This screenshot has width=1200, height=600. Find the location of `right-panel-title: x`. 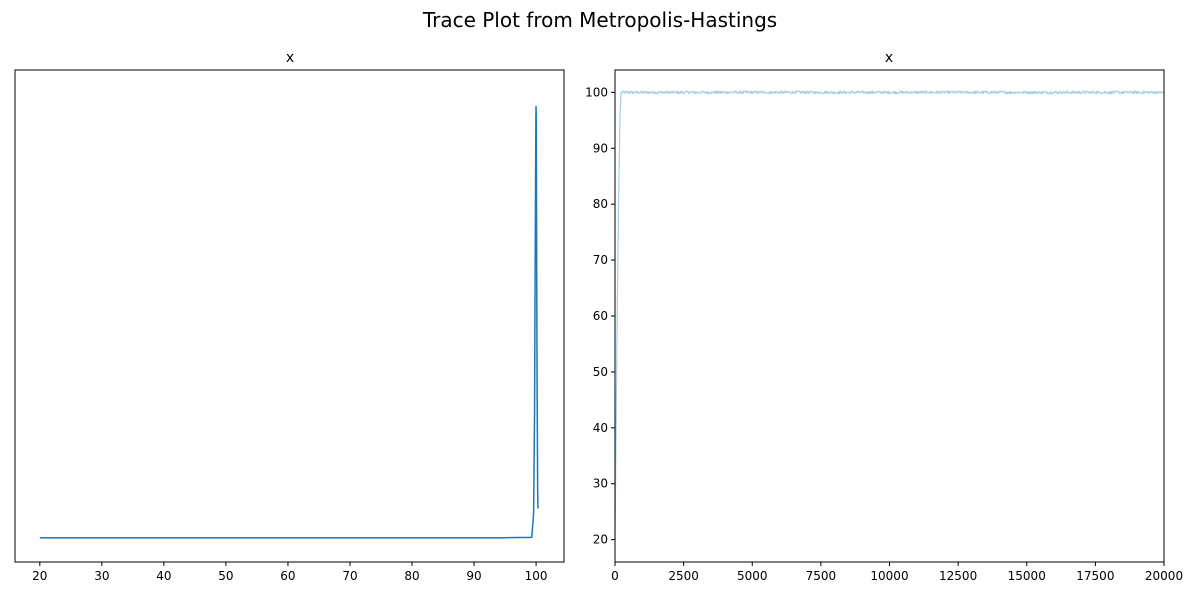

right-panel-title: x is located at coordinates (889, 58).